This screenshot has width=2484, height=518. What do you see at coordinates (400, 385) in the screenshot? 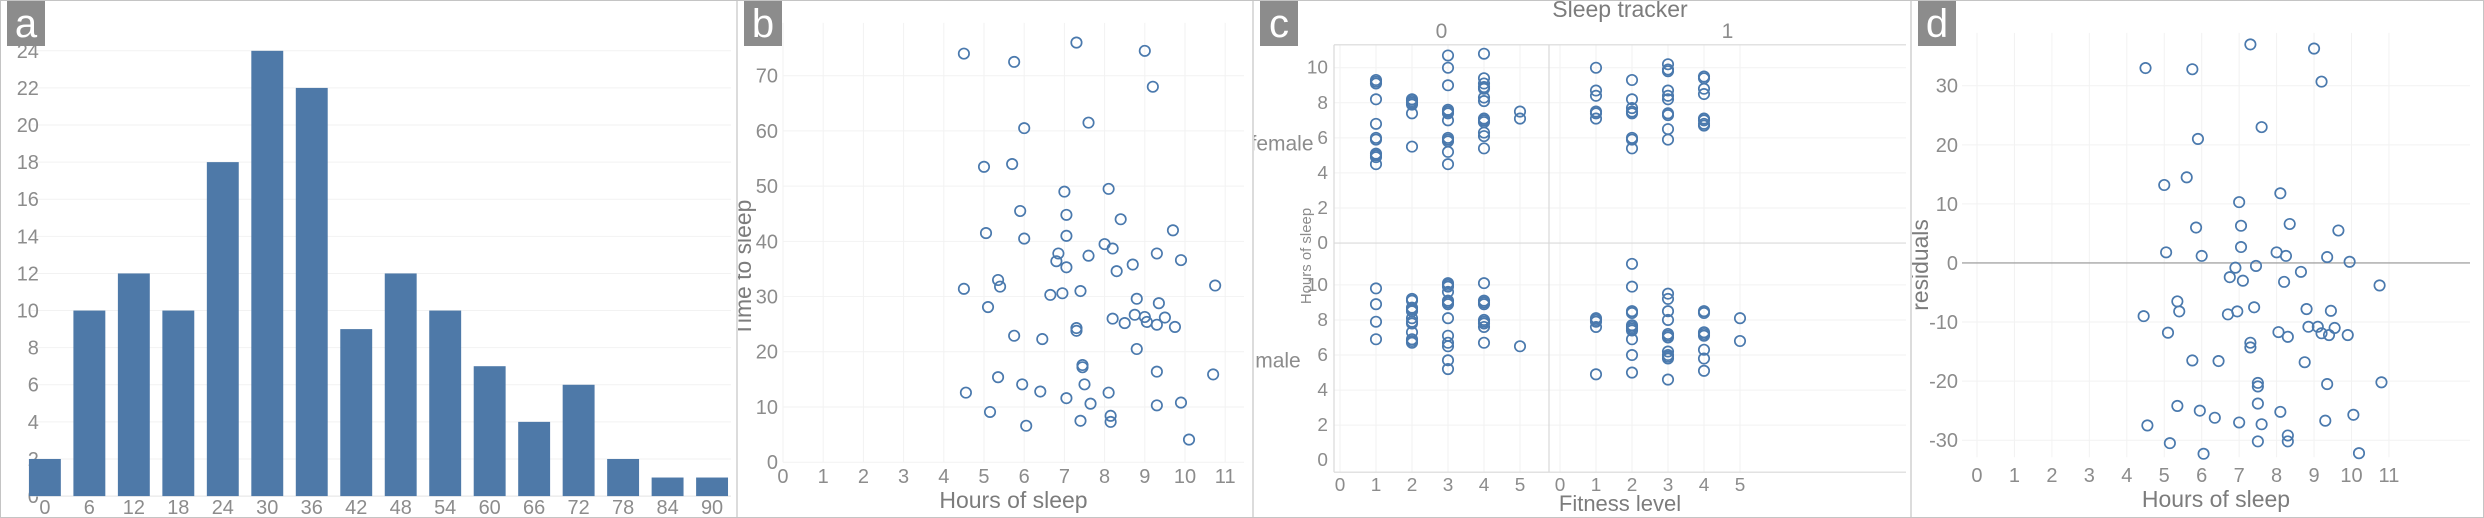
I see `bar` at bounding box center [400, 385].